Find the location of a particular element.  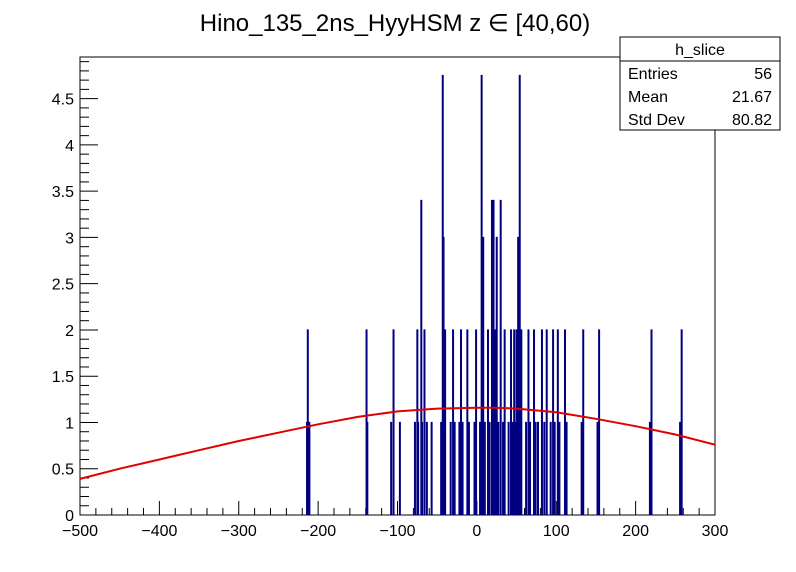

y-tick-label: 1.5 is located at coordinates (63, 377).